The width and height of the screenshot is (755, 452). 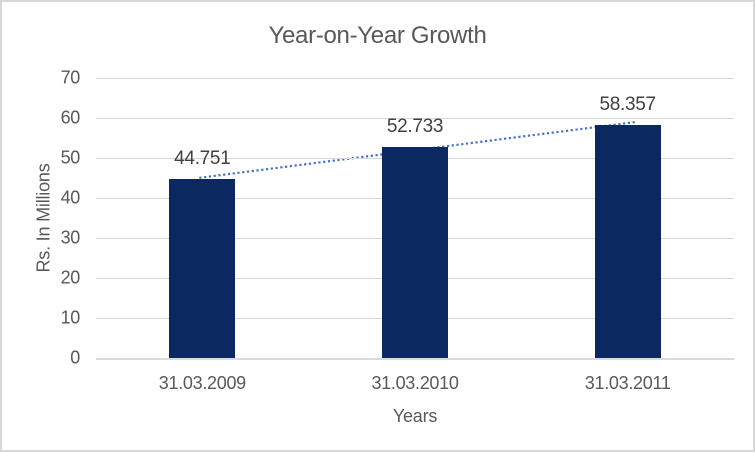 I want to click on chart-title: Year-on-Year Growth, so click(x=377, y=35).